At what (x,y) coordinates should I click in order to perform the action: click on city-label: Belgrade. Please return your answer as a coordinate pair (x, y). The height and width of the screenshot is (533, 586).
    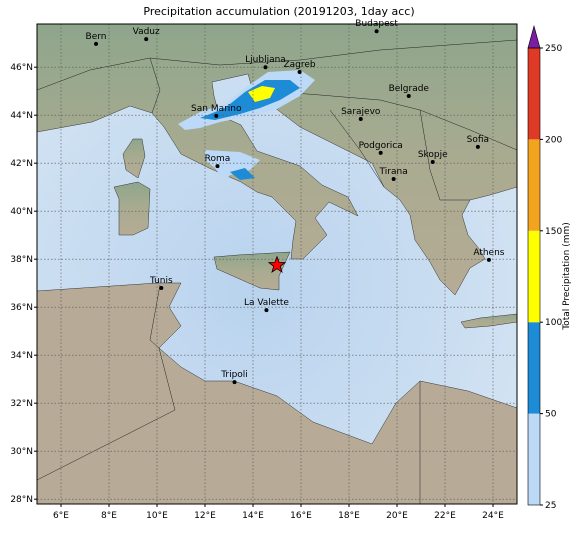
    Looking at the image, I should click on (409, 89).